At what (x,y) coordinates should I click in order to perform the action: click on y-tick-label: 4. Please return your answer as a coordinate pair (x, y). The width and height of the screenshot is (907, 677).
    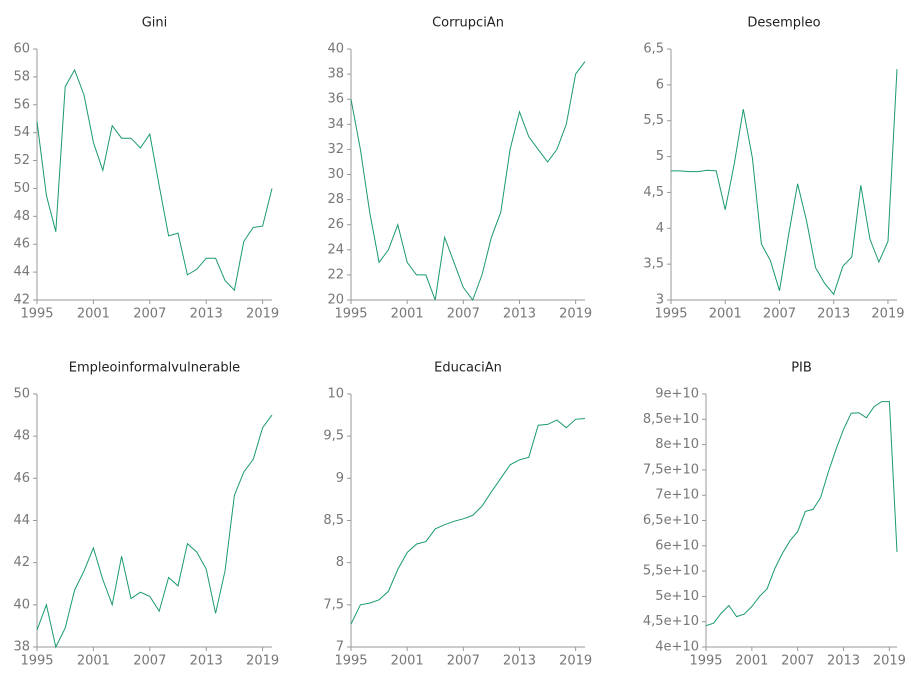
    Looking at the image, I should click on (660, 228).